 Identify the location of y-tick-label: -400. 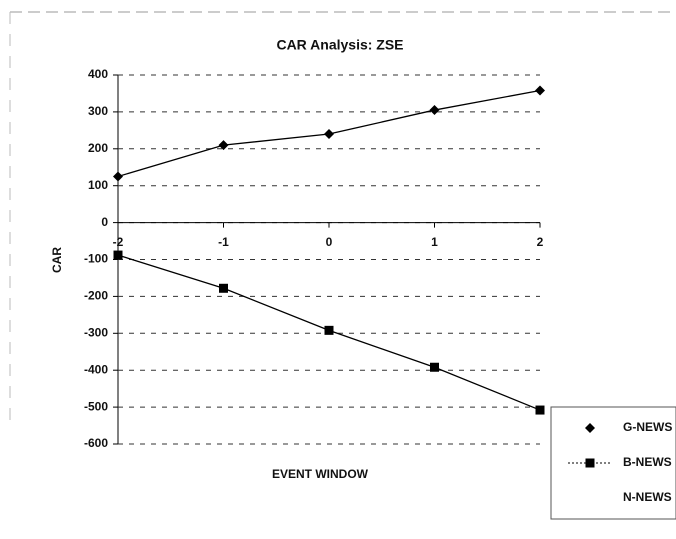
(96, 369).